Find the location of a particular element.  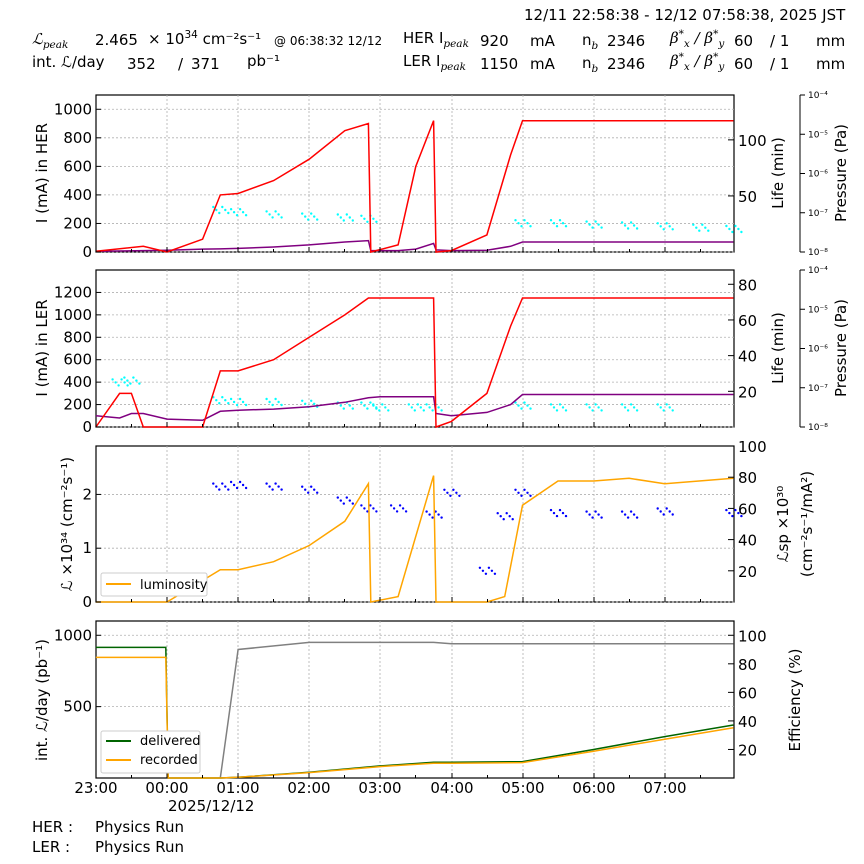

svg-text: 04:00 is located at coordinates (451, 788).